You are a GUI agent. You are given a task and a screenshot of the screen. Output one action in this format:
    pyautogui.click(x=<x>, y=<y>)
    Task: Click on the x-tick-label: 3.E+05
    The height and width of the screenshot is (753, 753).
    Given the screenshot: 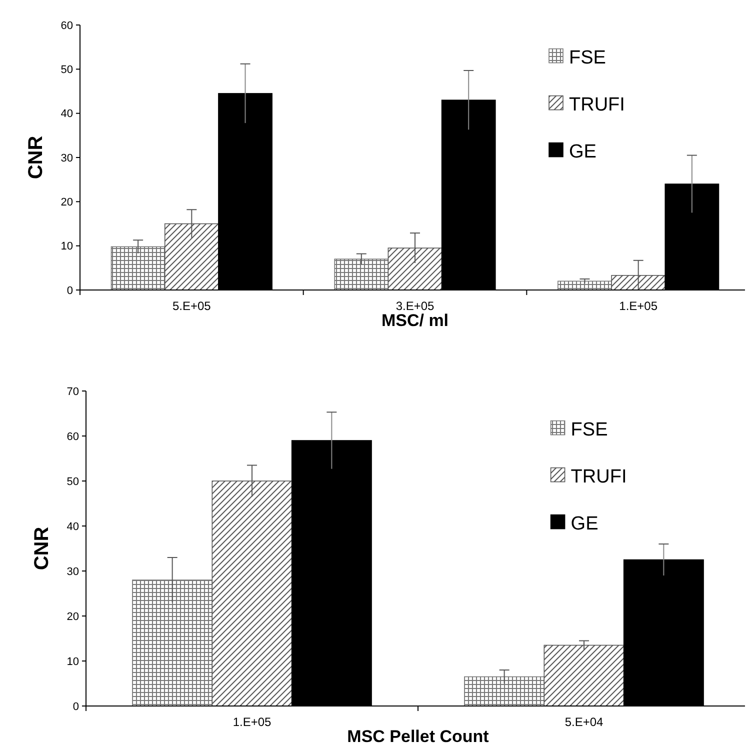 What is the action you would take?
    pyautogui.click(x=415, y=306)
    